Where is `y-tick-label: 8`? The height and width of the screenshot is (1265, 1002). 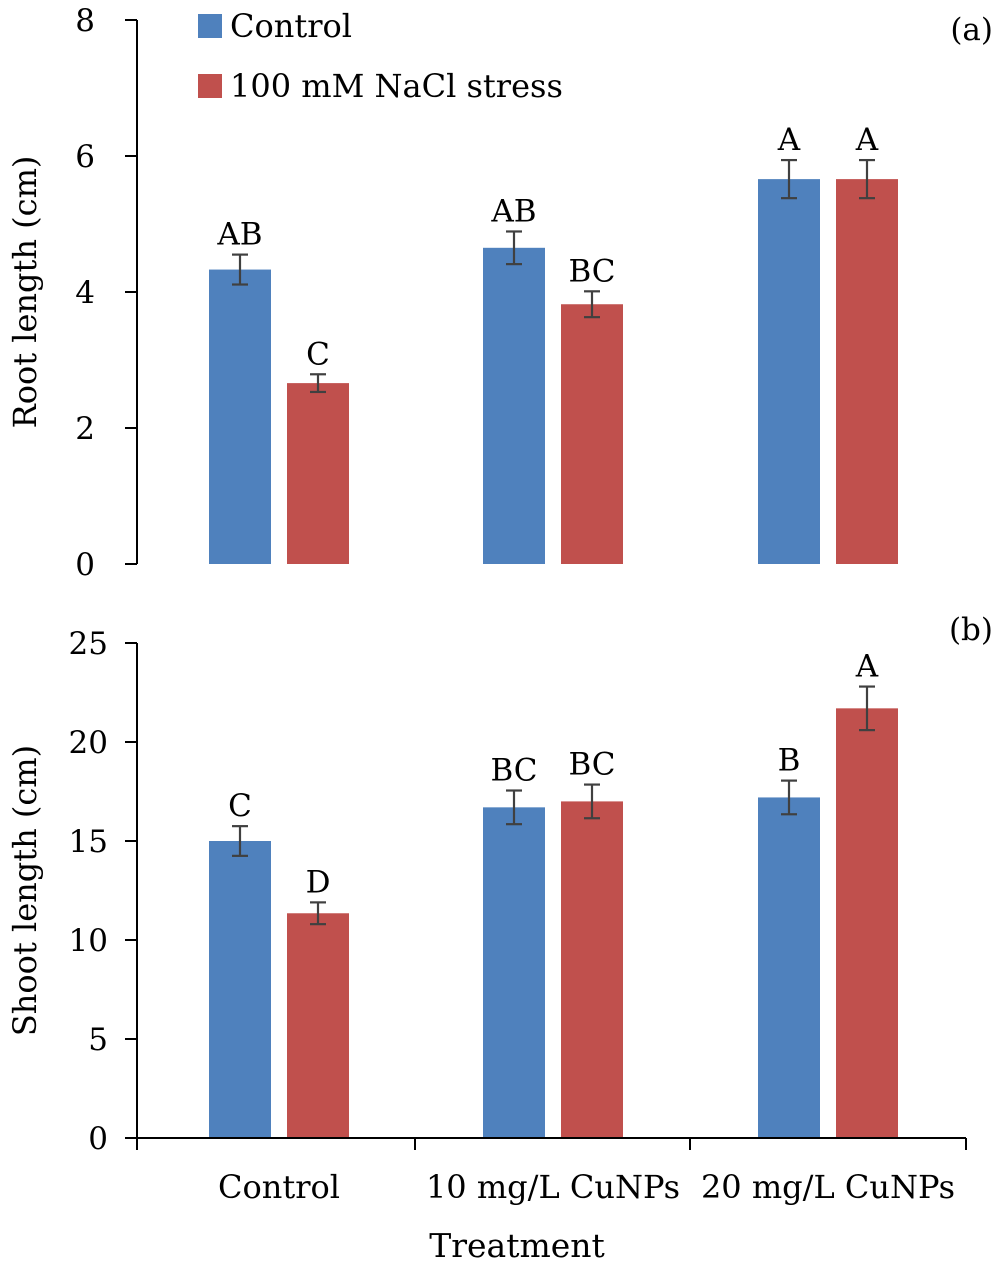
y-tick-label: 8 is located at coordinates (85, 21).